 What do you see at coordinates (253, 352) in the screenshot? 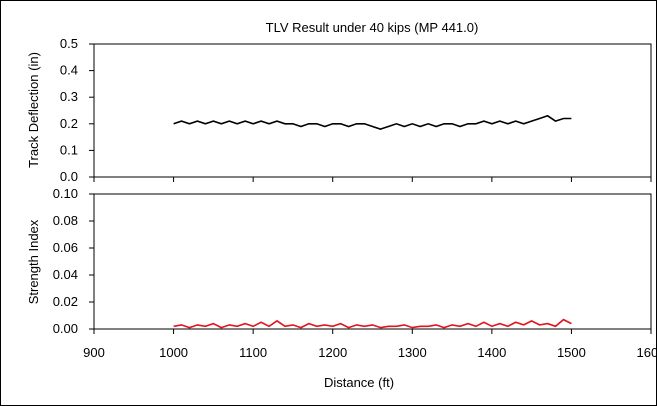
I see `x-tick-label: 1100` at bounding box center [253, 352].